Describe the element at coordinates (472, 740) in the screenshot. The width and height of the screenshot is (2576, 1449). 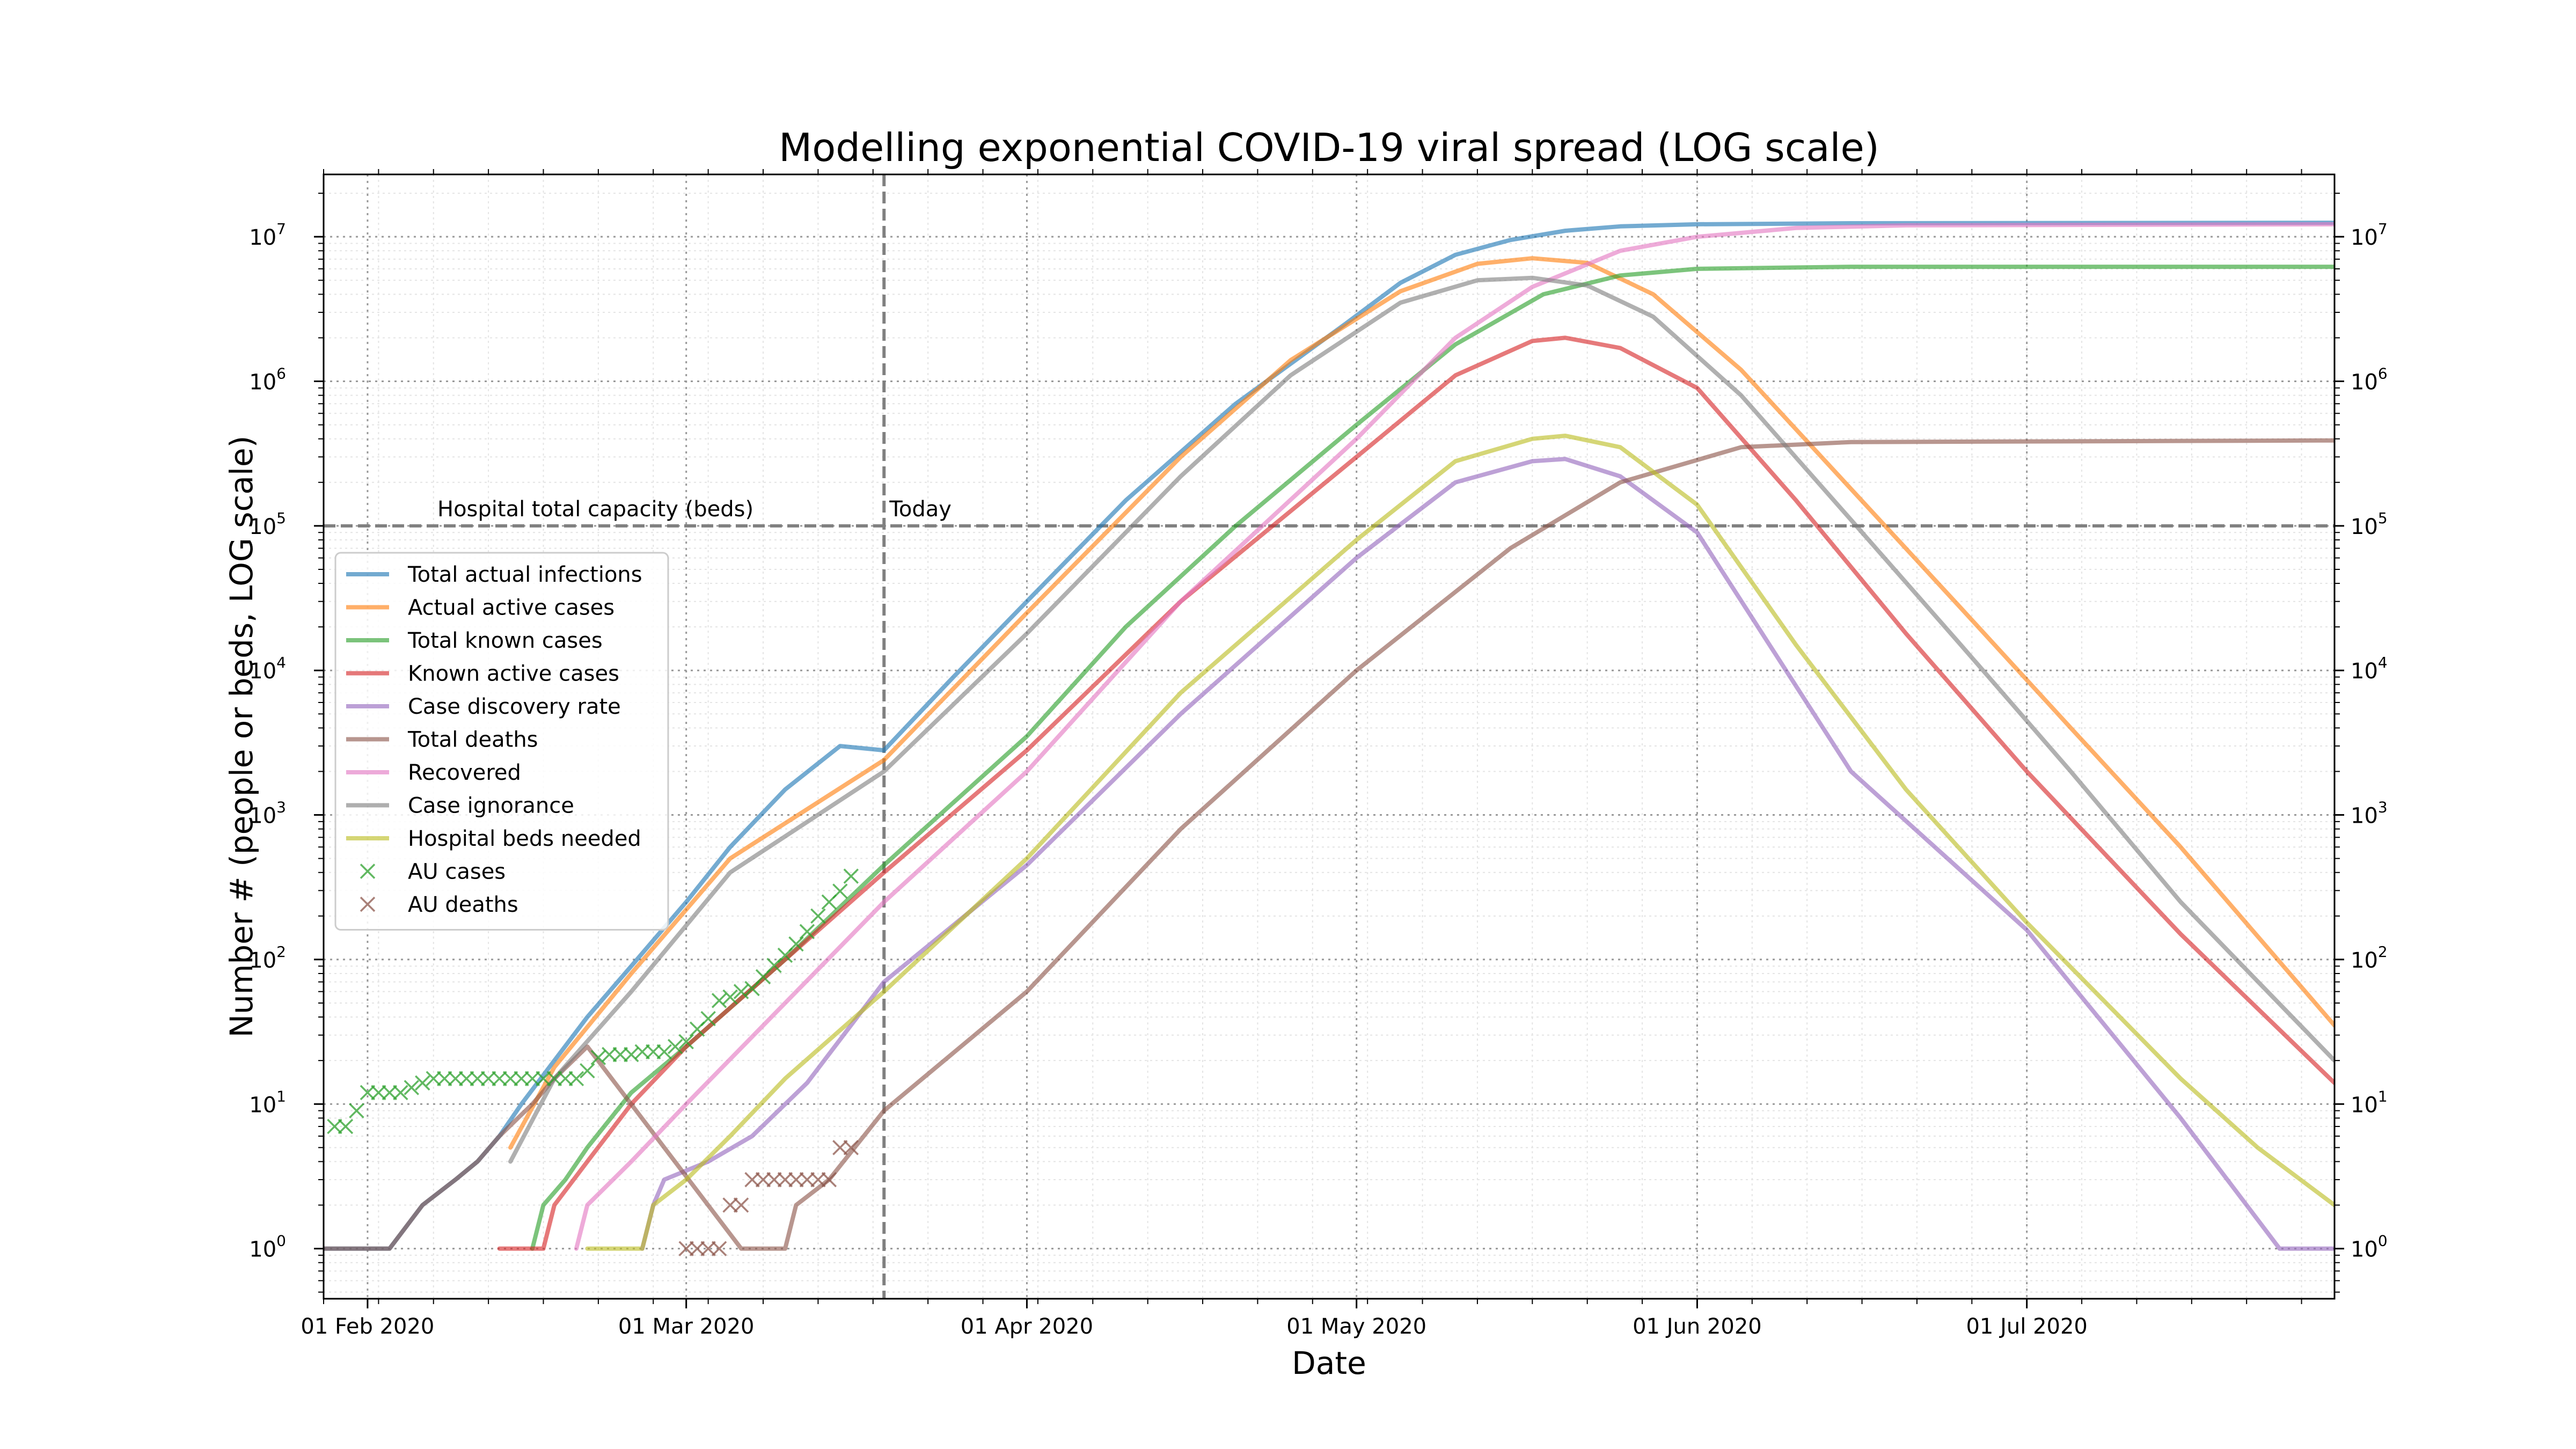
I see `legend-label-total-deaths: Total deaths` at that location.